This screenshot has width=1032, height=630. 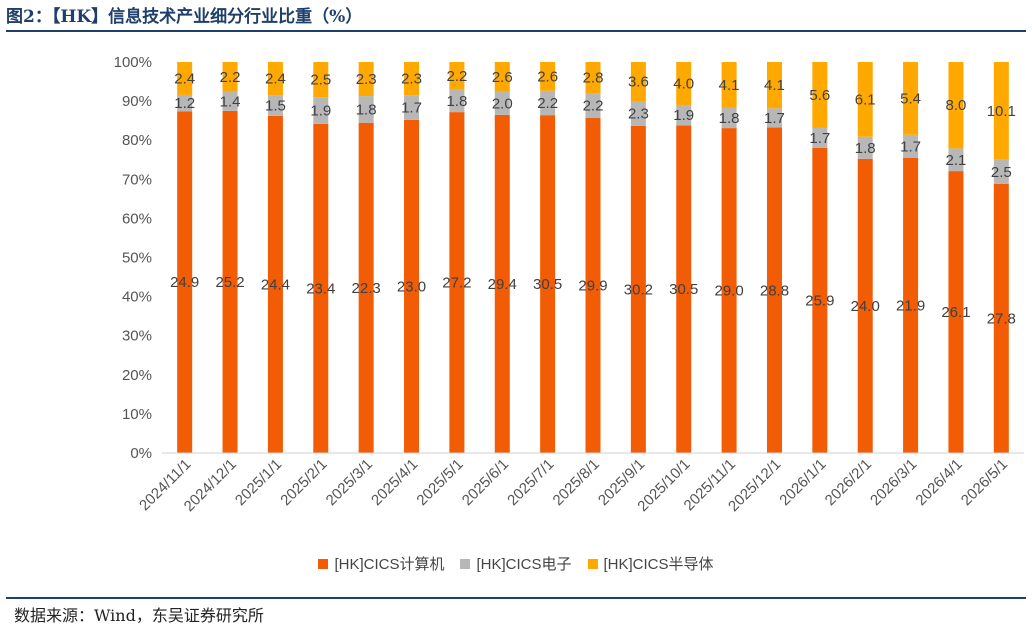 I want to click on data-label-computer: 23.0, so click(x=411, y=286).